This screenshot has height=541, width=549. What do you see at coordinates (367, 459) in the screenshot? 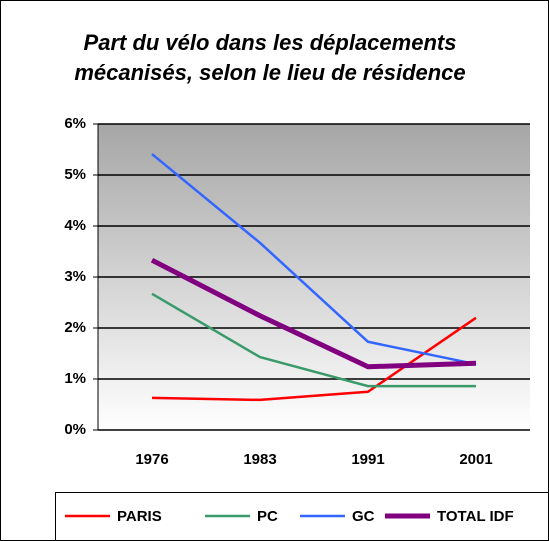
I see `x-tick-label: 1991` at bounding box center [367, 459].